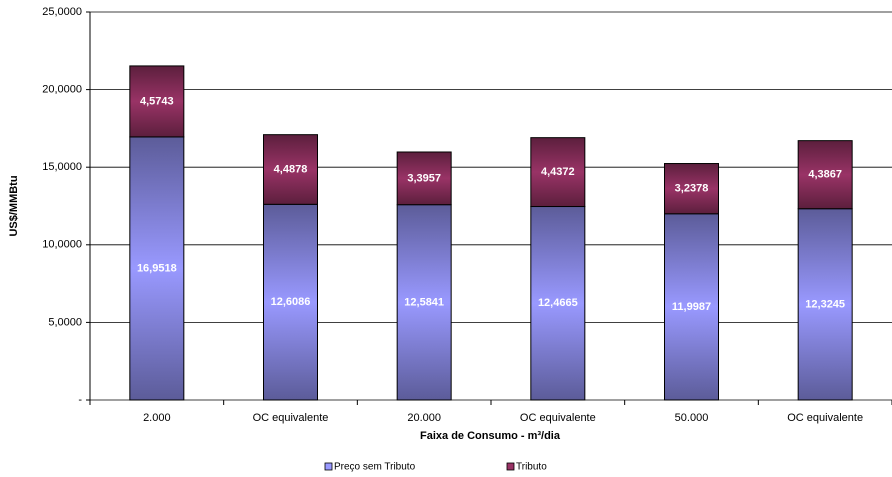 The height and width of the screenshot is (477, 892). What do you see at coordinates (62, 90) in the screenshot?
I see `y-tick-label: 20,0000` at bounding box center [62, 90].